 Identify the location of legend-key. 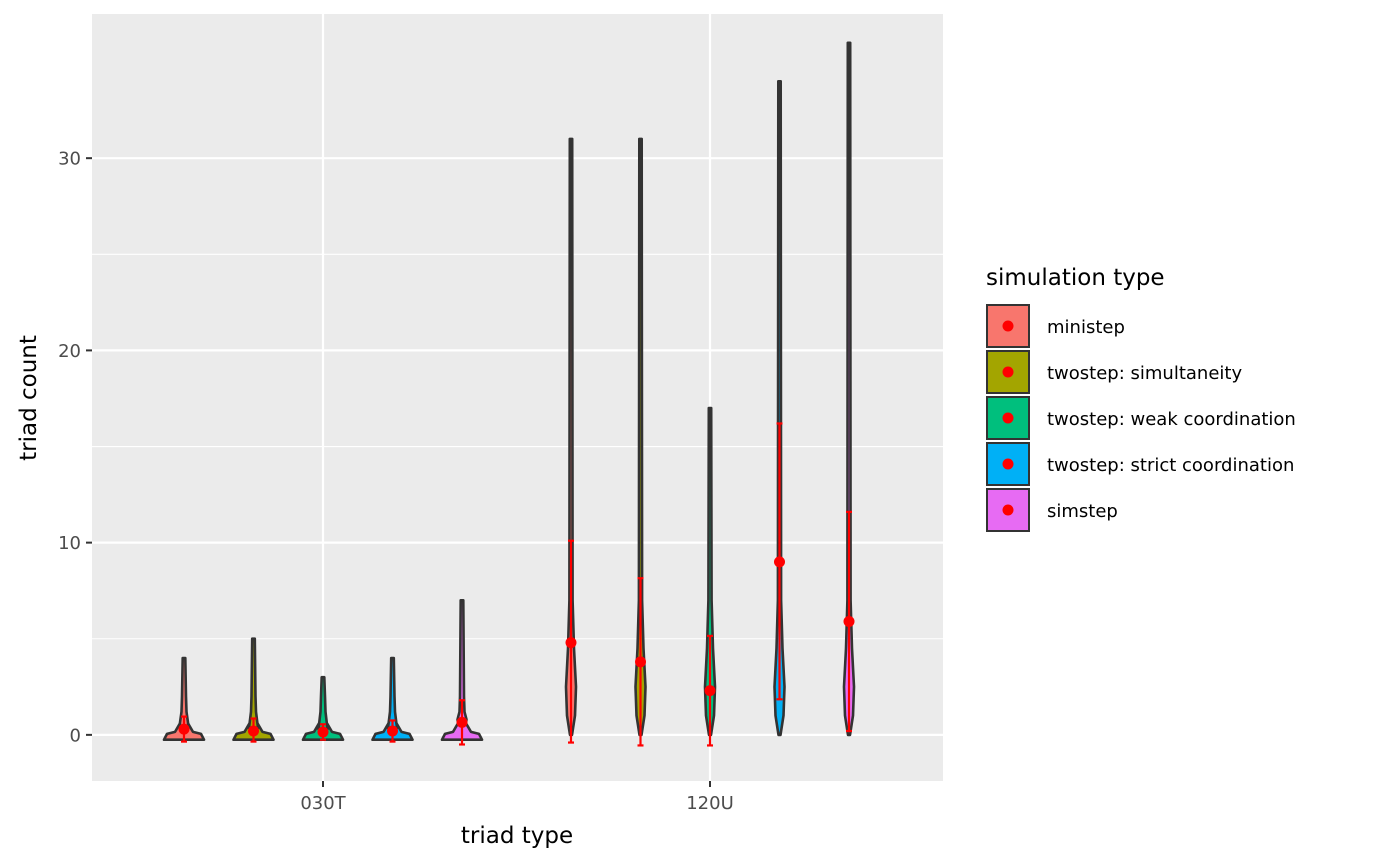
(1008, 464).